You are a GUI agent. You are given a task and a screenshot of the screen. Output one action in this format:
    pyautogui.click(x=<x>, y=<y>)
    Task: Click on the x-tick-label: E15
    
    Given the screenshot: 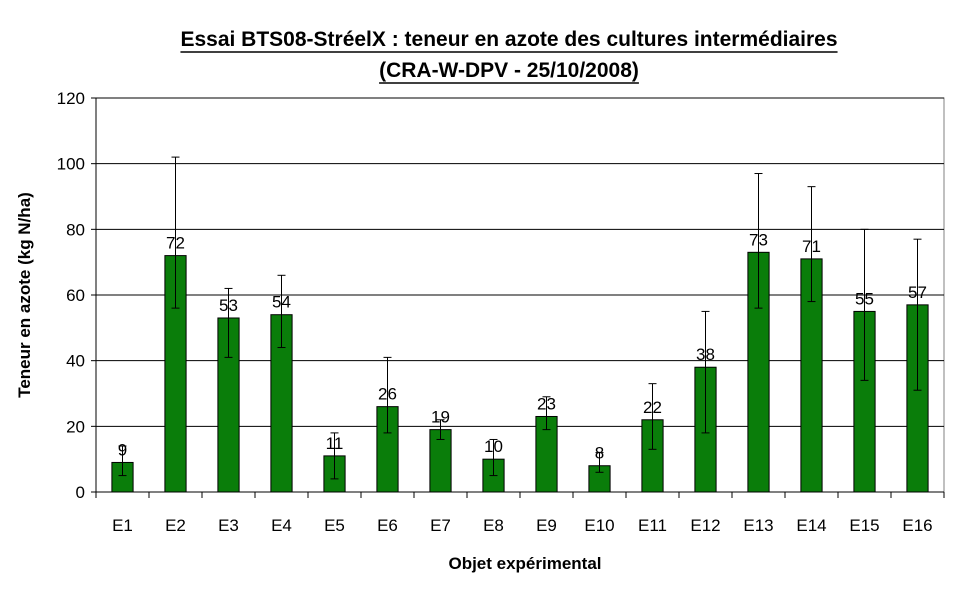 What is the action you would take?
    pyautogui.click(x=864, y=525)
    